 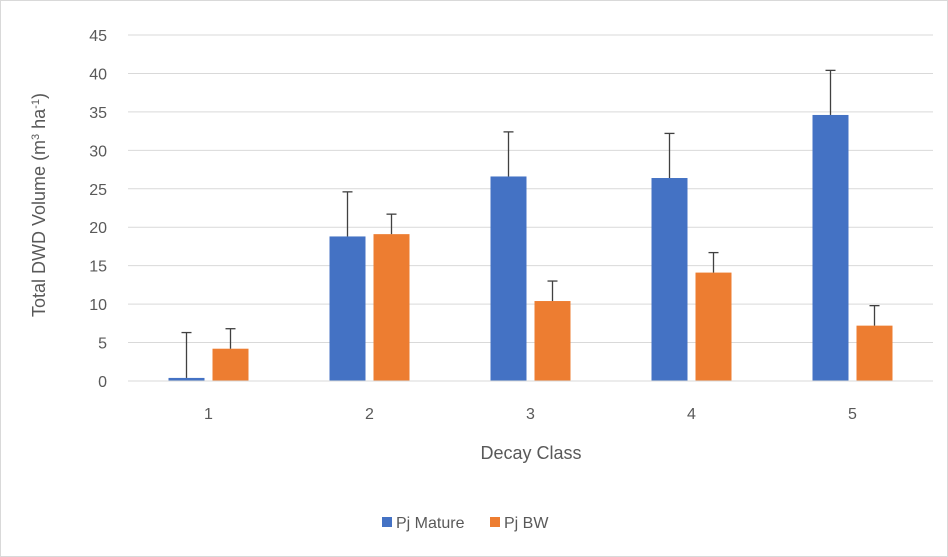 What do you see at coordinates (98, 209) in the screenshot?
I see `y-axis-tick-labels: 0 5 10 15 20 25 30 35 40 45` at bounding box center [98, 209].